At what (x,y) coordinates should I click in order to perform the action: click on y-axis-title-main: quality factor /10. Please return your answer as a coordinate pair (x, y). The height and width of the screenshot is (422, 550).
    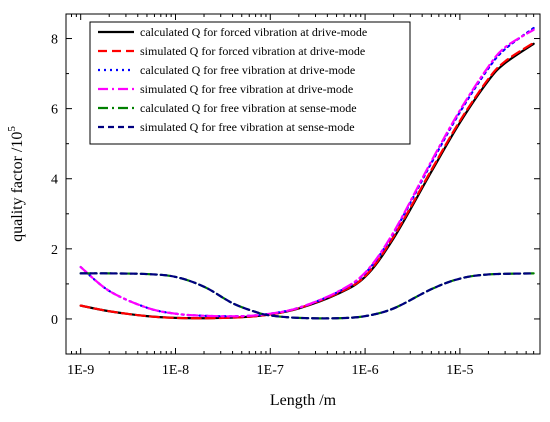
    Looking at the image, I should click on (17, 187).